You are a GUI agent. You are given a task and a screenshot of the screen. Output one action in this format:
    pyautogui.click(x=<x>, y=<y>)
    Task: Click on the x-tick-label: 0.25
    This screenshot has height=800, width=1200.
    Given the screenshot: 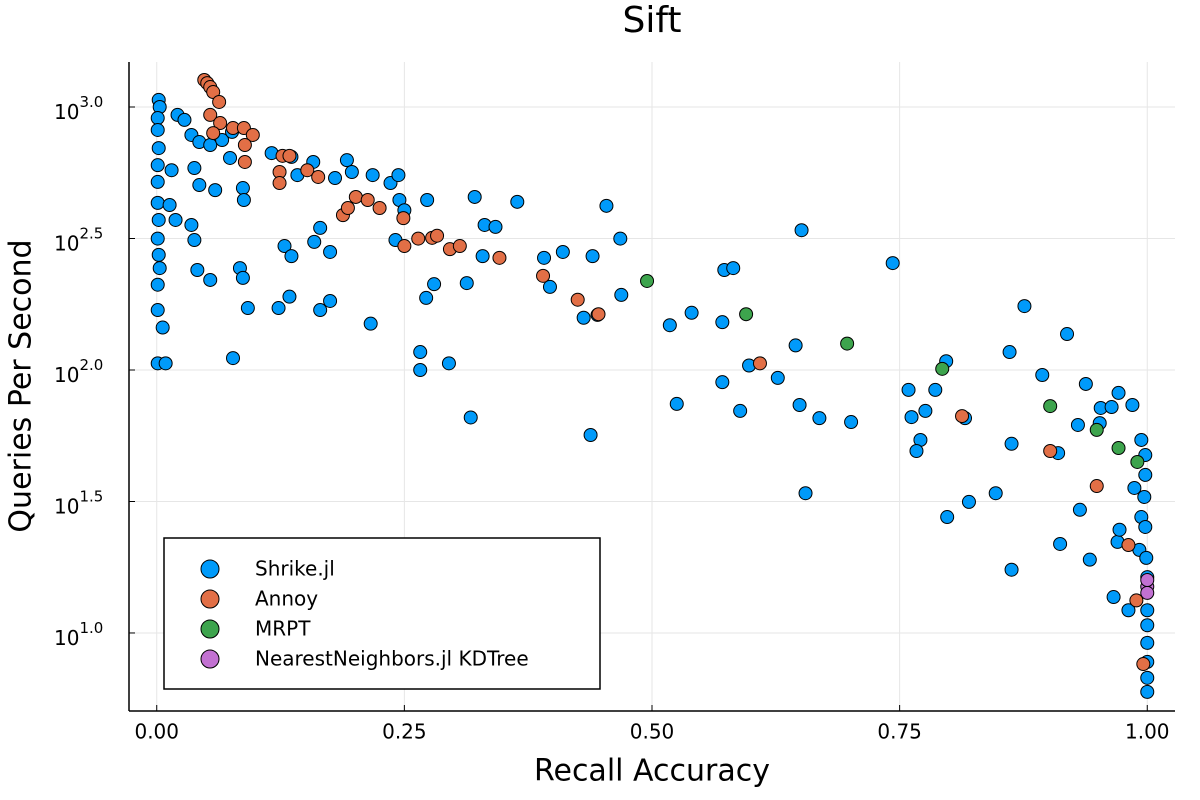 What is the action you would take?
    pyautogui.click(x=404, y=732)
    